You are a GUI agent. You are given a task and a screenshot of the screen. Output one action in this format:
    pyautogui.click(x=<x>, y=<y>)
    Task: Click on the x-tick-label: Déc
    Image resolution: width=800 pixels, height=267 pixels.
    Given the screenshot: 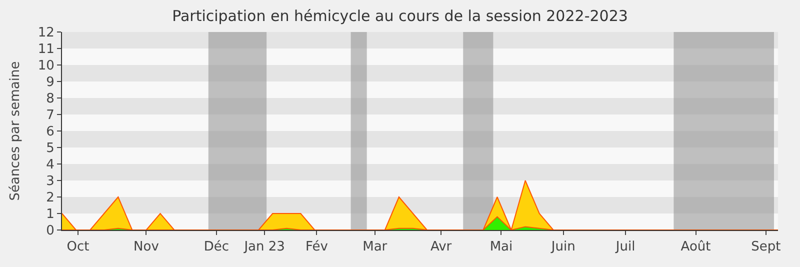 What is the action you would take?
    pyautogui.click(x=217, y=247)
    